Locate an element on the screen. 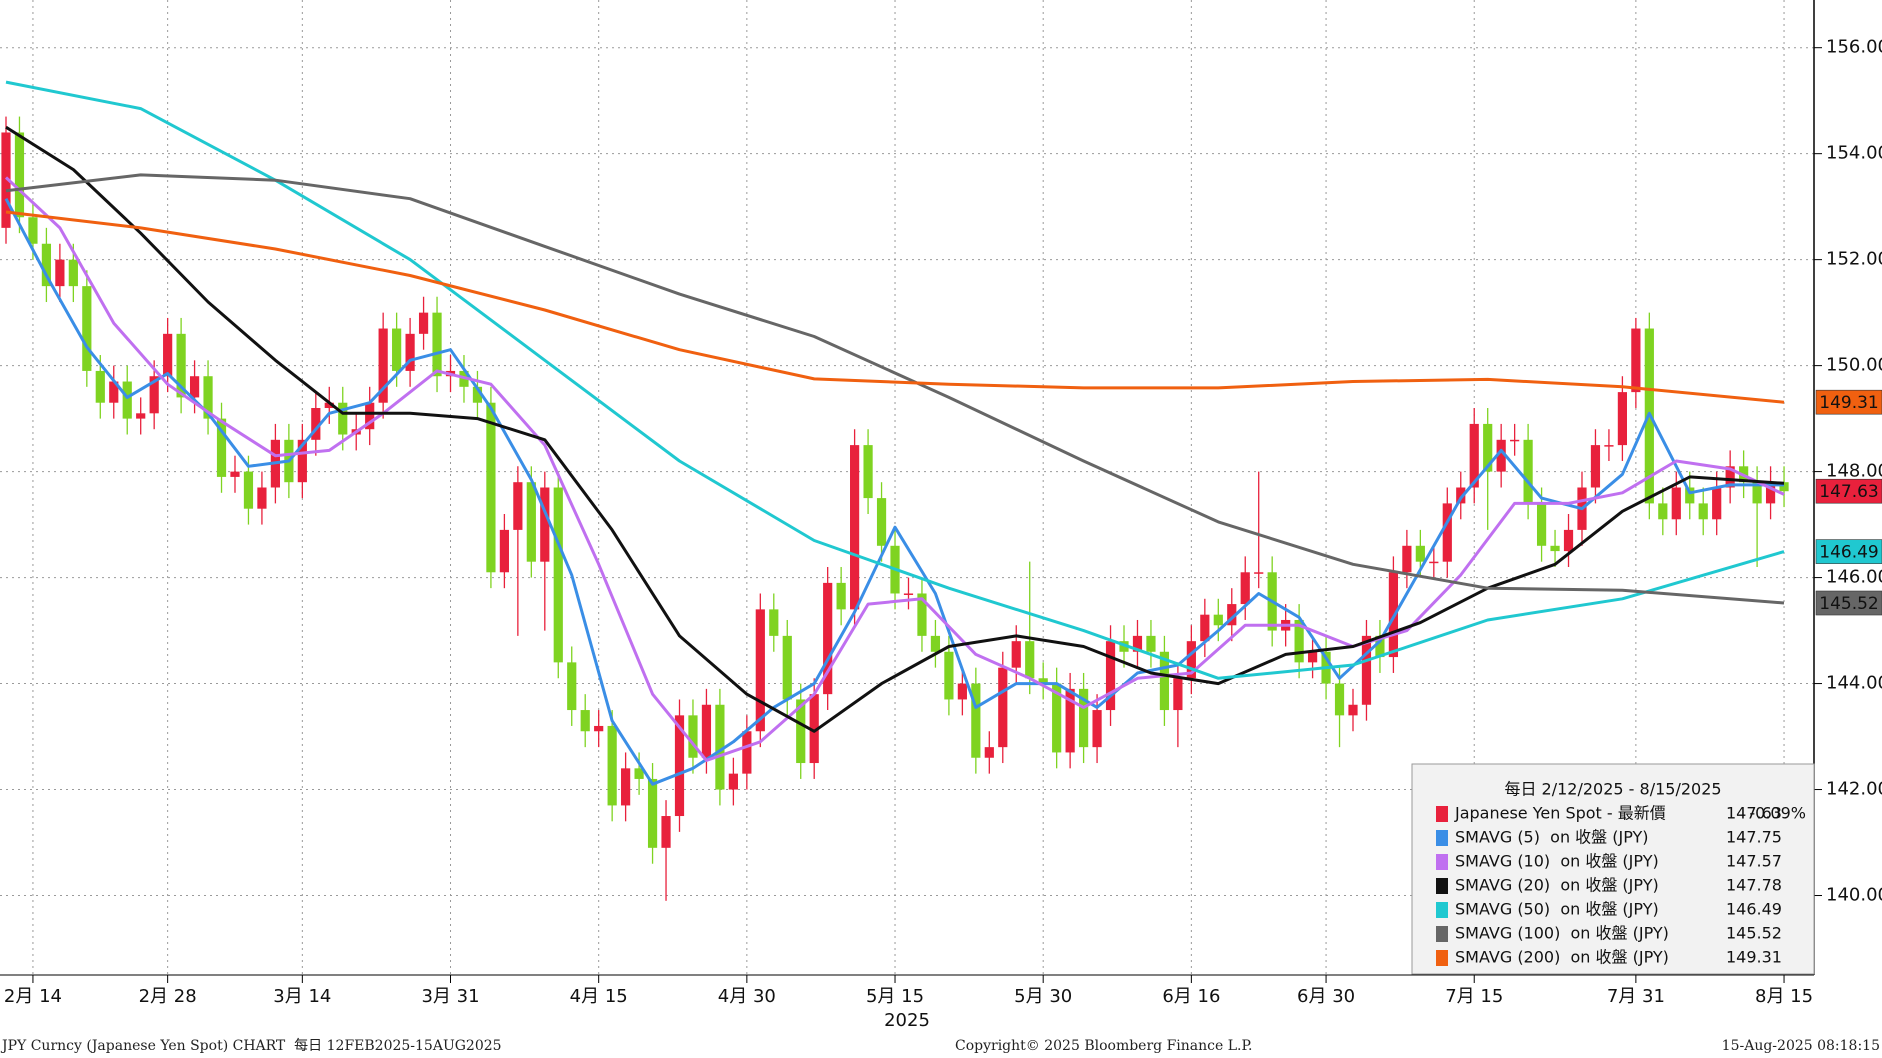 This screenshot has width=1882, height=1058. x-axis-year: 2025 is located at coordinates (907, 1020).